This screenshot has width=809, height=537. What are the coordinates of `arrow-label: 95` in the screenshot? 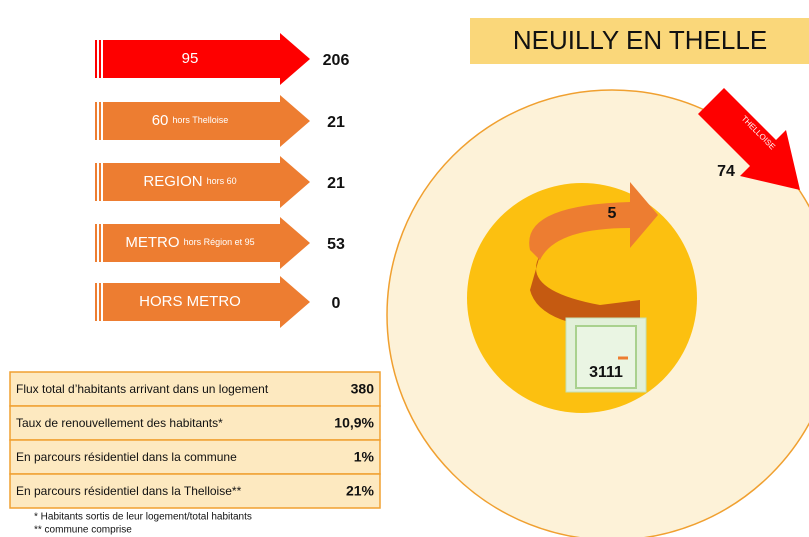 It's located at (190, 58).